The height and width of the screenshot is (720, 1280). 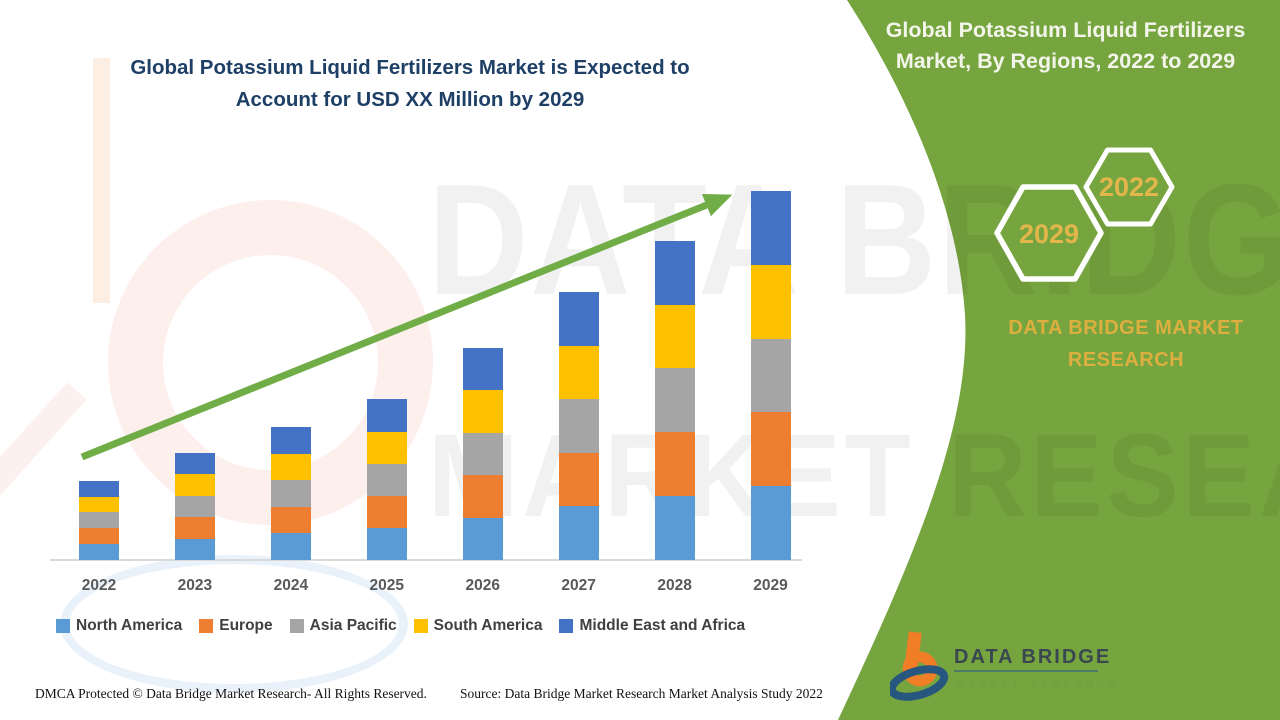 What do you see at coordinates (482, 538) in the screenshot?
I see `bar-segment-2026-north-america` at bounding box center [482, 538].